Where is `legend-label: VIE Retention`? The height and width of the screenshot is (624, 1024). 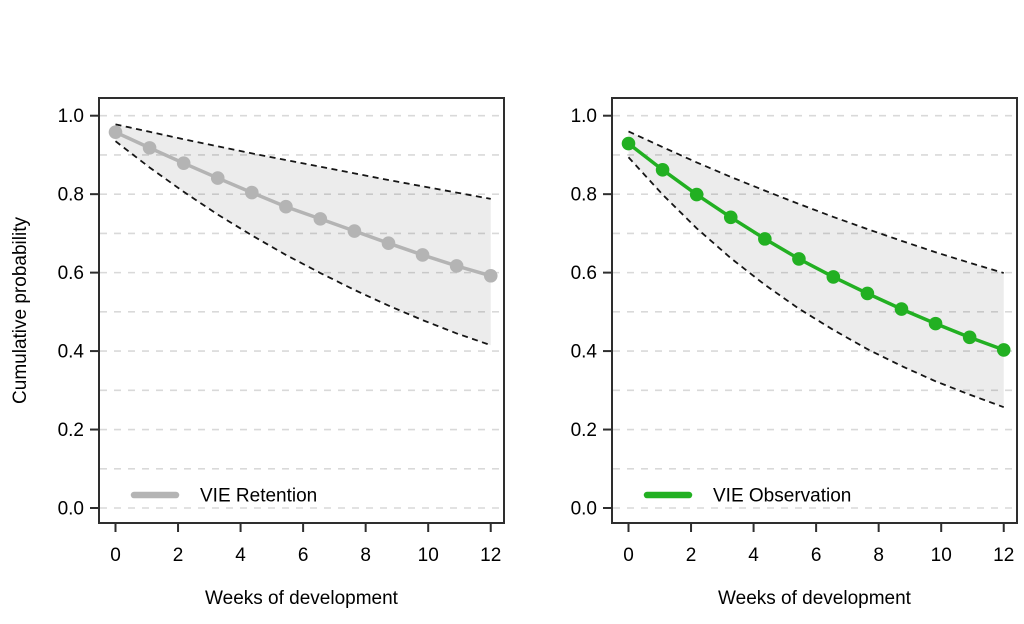 legend-label: VIE Retention is located at coordinates (258, 496).